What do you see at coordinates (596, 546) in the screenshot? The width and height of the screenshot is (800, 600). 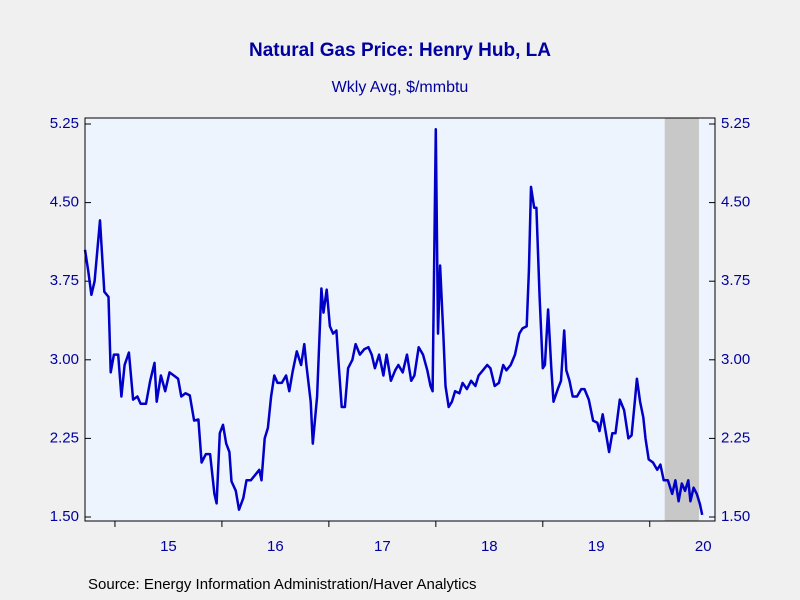 I see `x-tick-label: 19` at bounding box center [596, 546].